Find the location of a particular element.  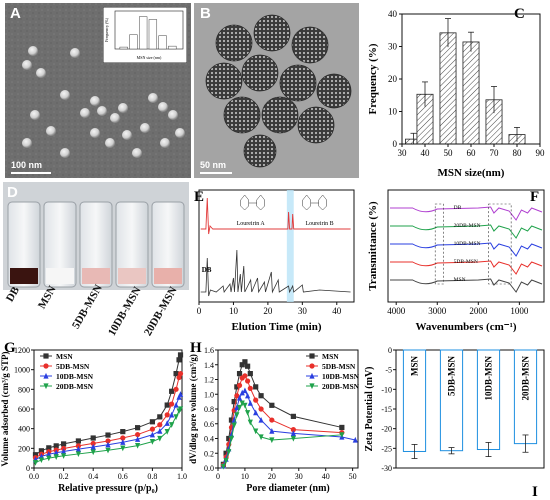

plot-frame is located at coordinates (288, 409).